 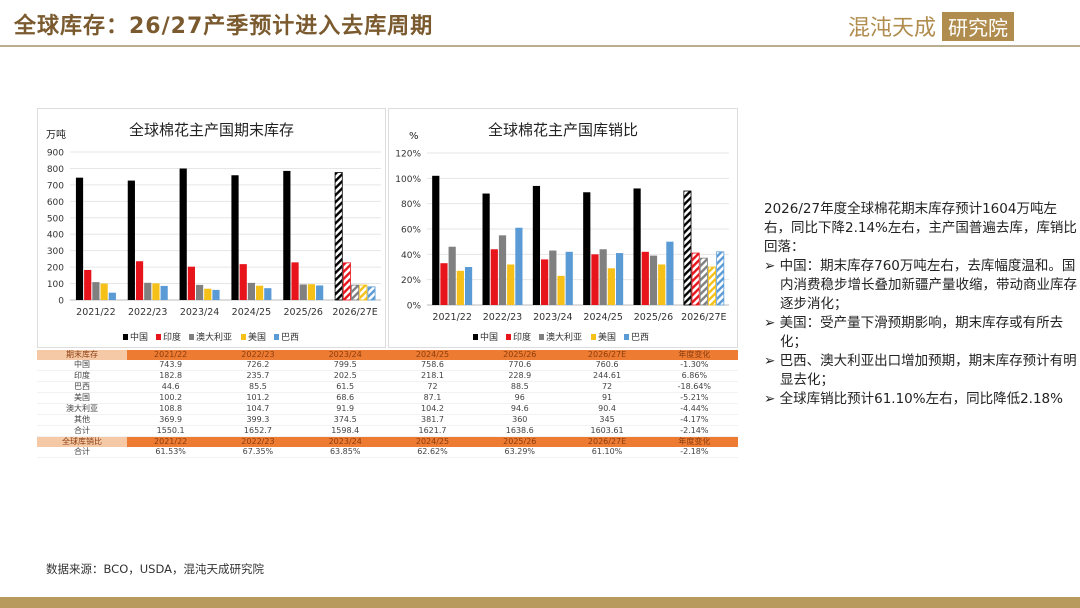 I want to click on bullet-item: ➢ 美国：受产量下滑预期影响，期末库存或有所去化；, so click(x=922, y=333).